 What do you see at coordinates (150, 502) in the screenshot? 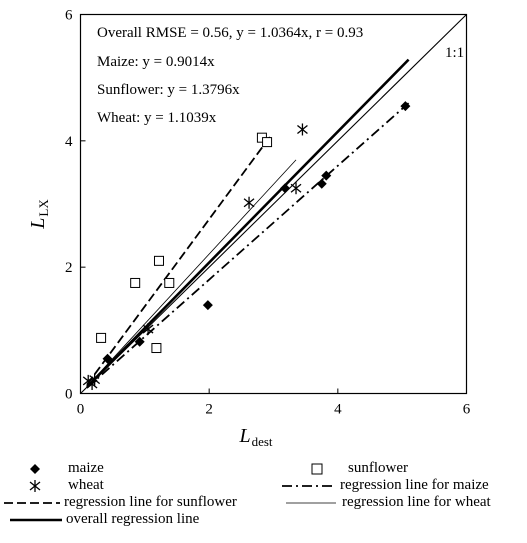
I see `legend-label-sunflower-regression: regression line for sunflower` at bounding box center [150, 502].